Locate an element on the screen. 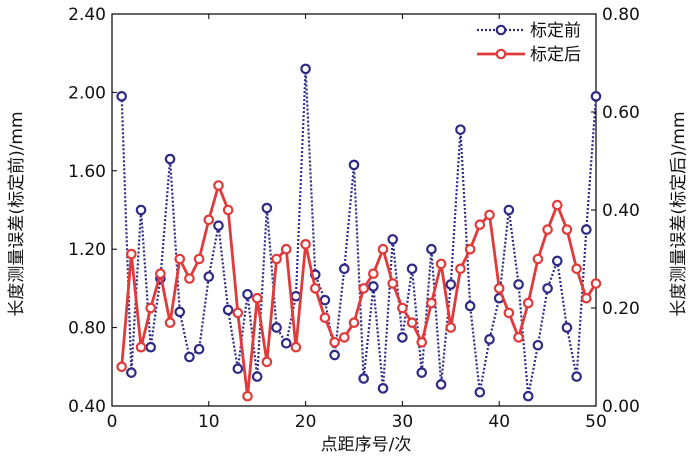  x-axis-label: 点距序号/次 is located at coordinates (366, 445).